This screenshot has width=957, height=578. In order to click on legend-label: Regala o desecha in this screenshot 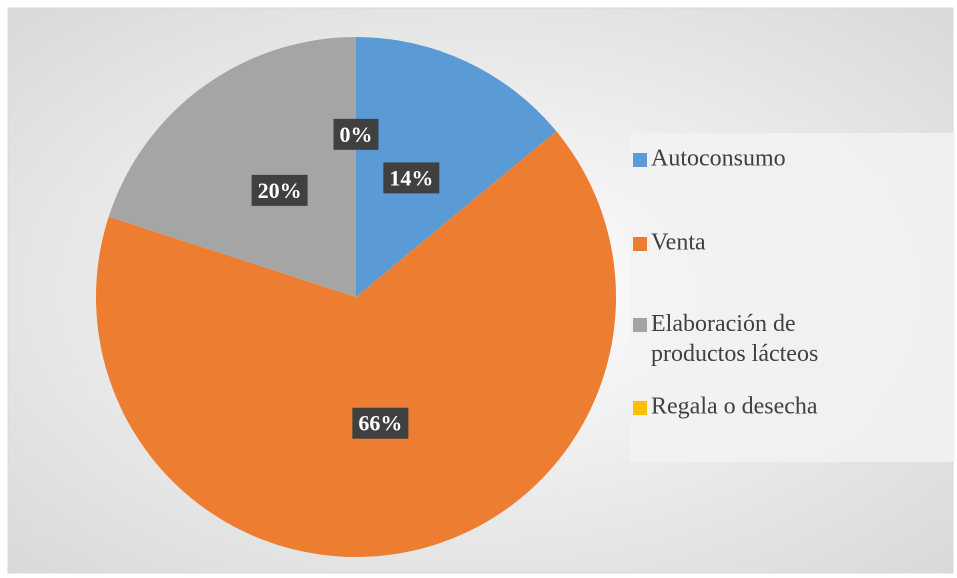, I will do `click(734, 407)`.